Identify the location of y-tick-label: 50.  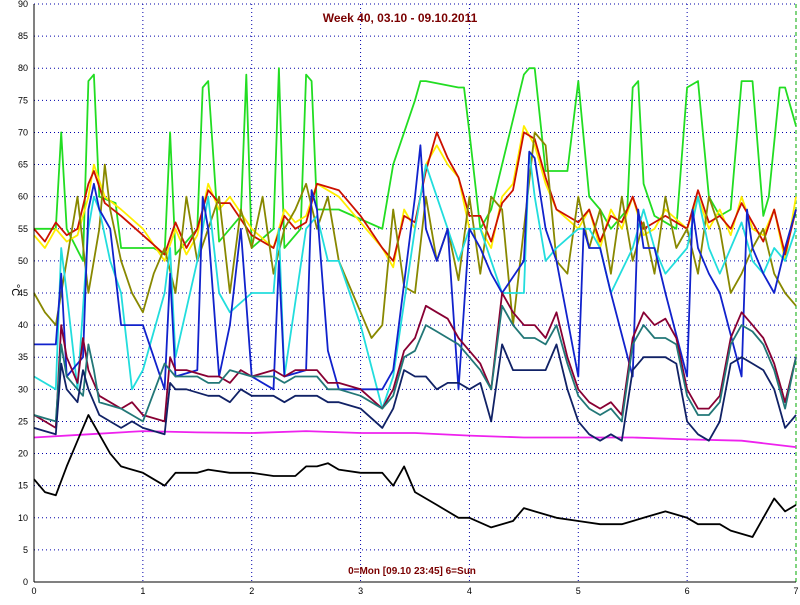
(23, 261).